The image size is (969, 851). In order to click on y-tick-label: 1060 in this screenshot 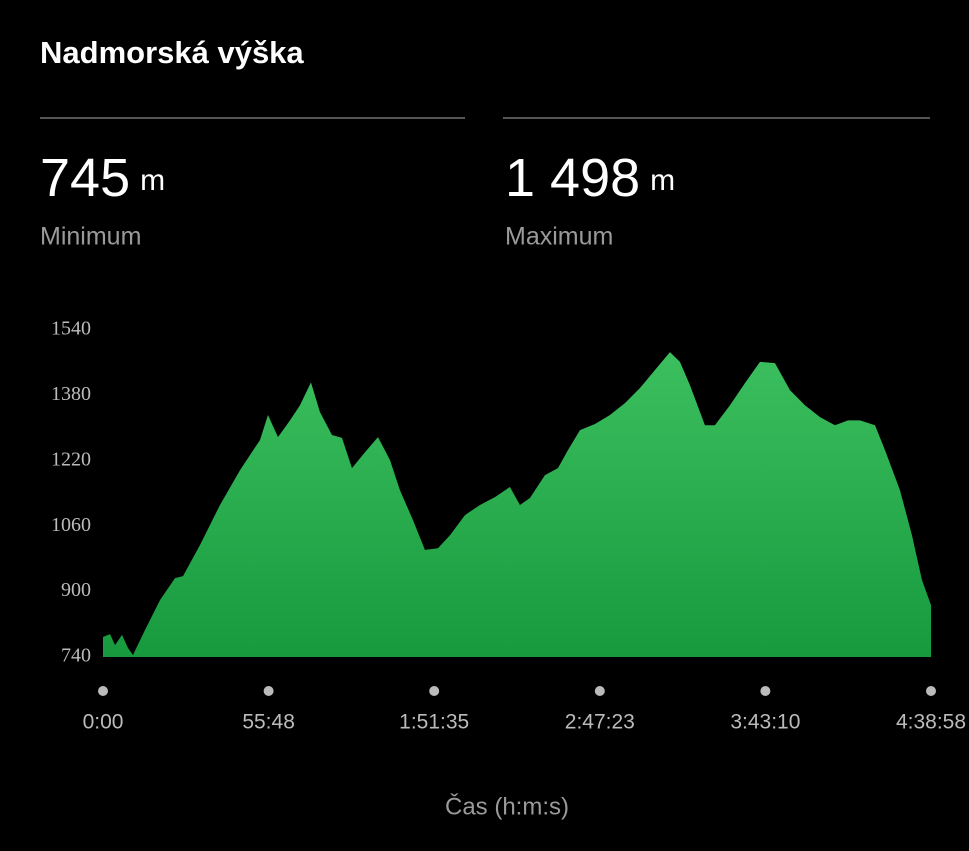, I will do `click(71, 525)`.